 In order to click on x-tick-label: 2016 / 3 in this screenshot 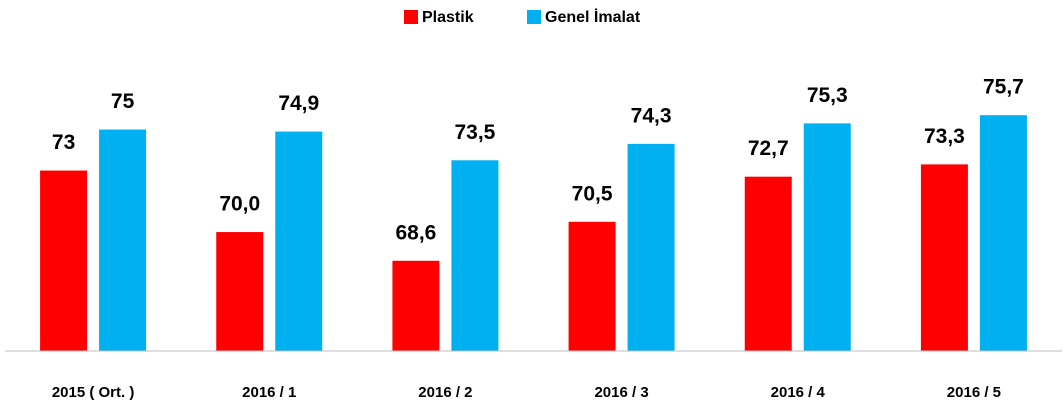, I will do `click(621, 392)`.